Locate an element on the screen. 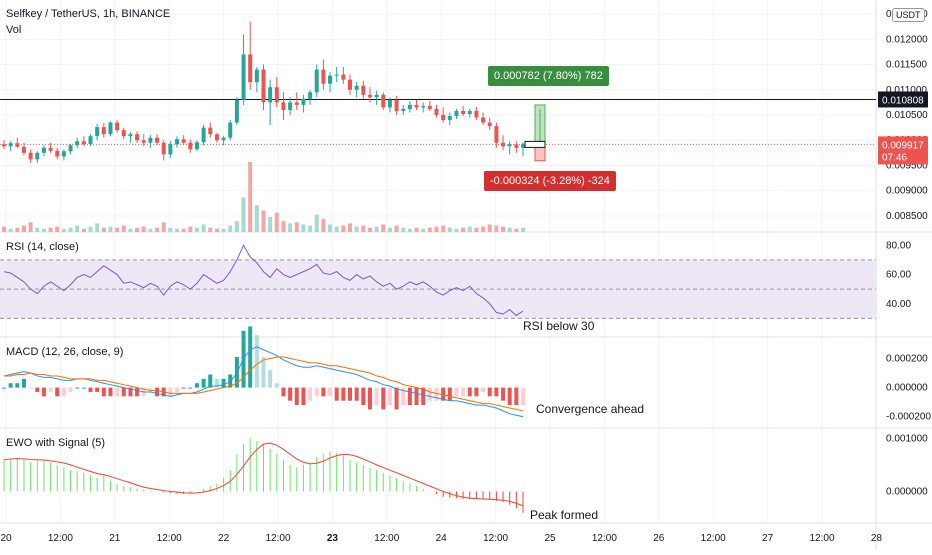 This screenshot has height=555, width=932. time-axis-label: 26 is located at coordinates (659, 538).